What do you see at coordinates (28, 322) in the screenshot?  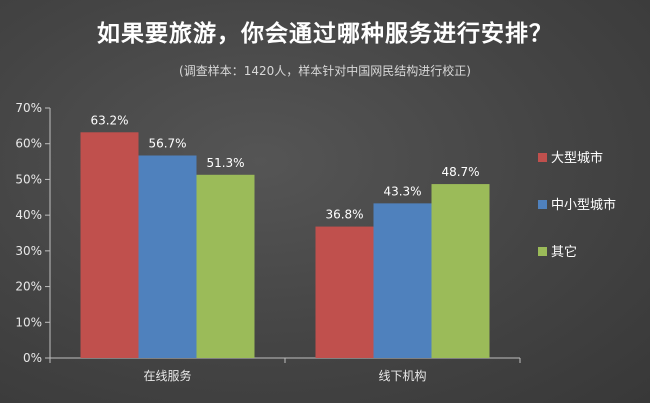 I see `y-tick-label: 10%` at bounding box center [28, 322].